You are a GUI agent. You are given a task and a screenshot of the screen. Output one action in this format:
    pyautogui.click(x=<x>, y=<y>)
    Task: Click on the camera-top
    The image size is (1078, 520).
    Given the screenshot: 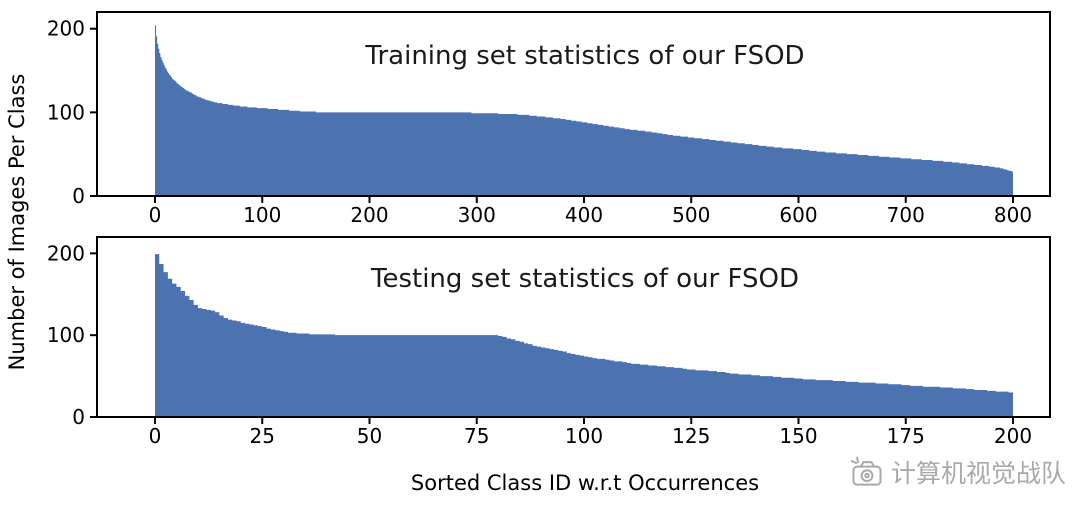 What is the action you would take?
    pyautogui.click(x=867, y=464)
    